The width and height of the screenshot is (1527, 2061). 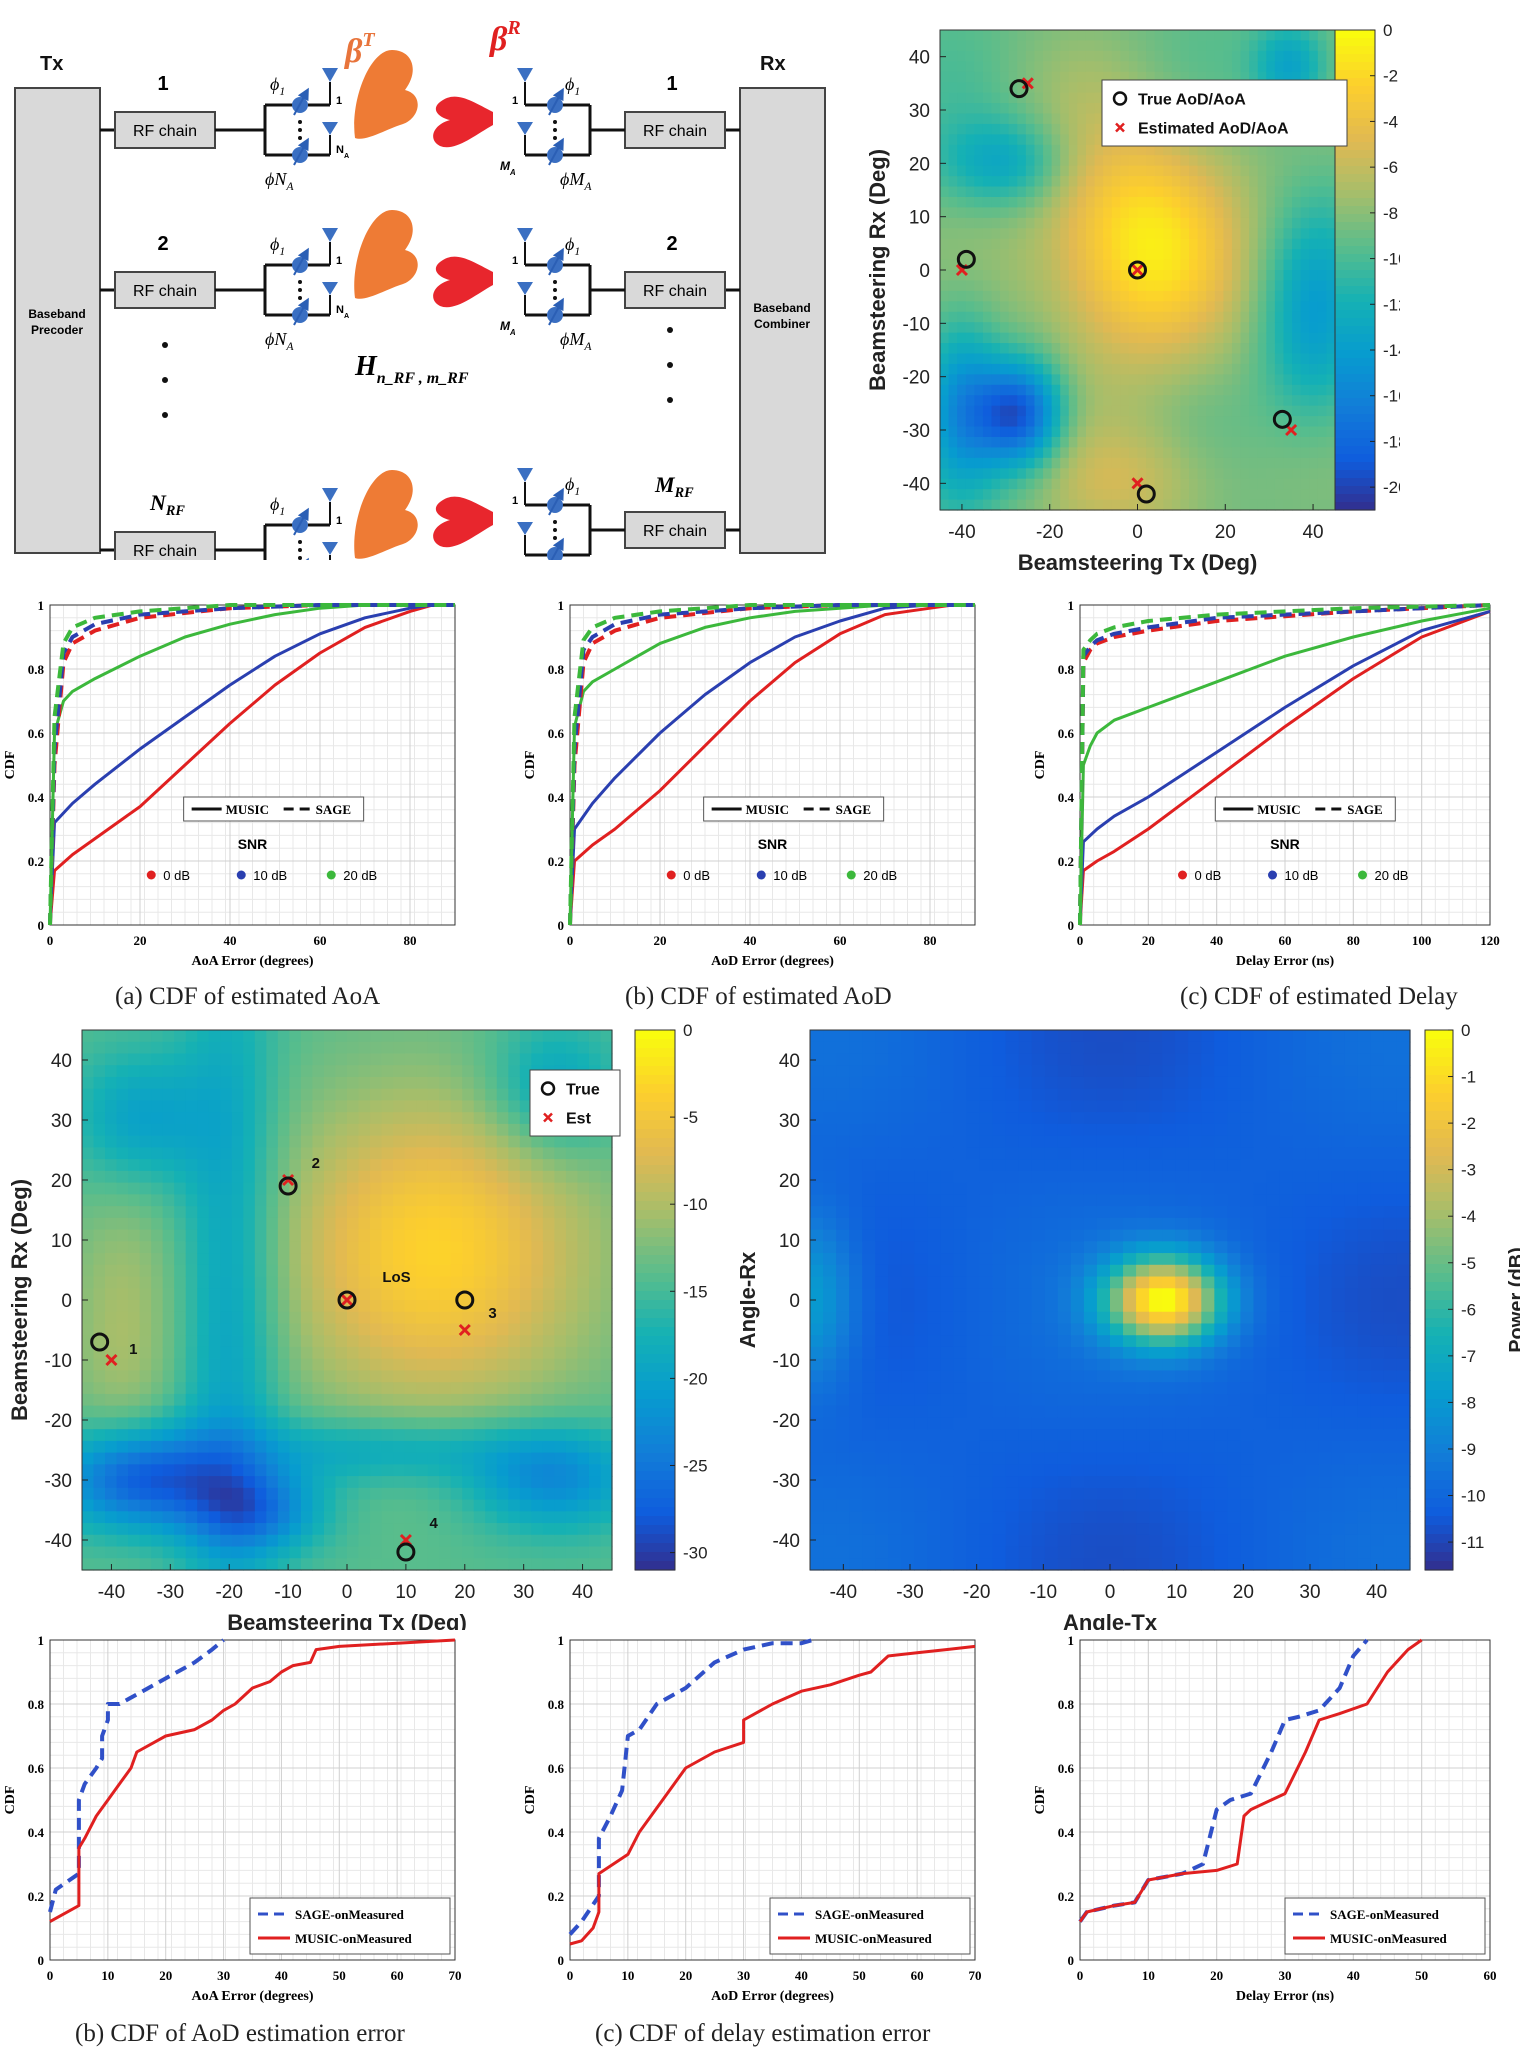 What do you see at coordinates (1392, 875) in the screenshot?
I see `legend-snr-label: 20 dB` at bounding box center [1392, 875].